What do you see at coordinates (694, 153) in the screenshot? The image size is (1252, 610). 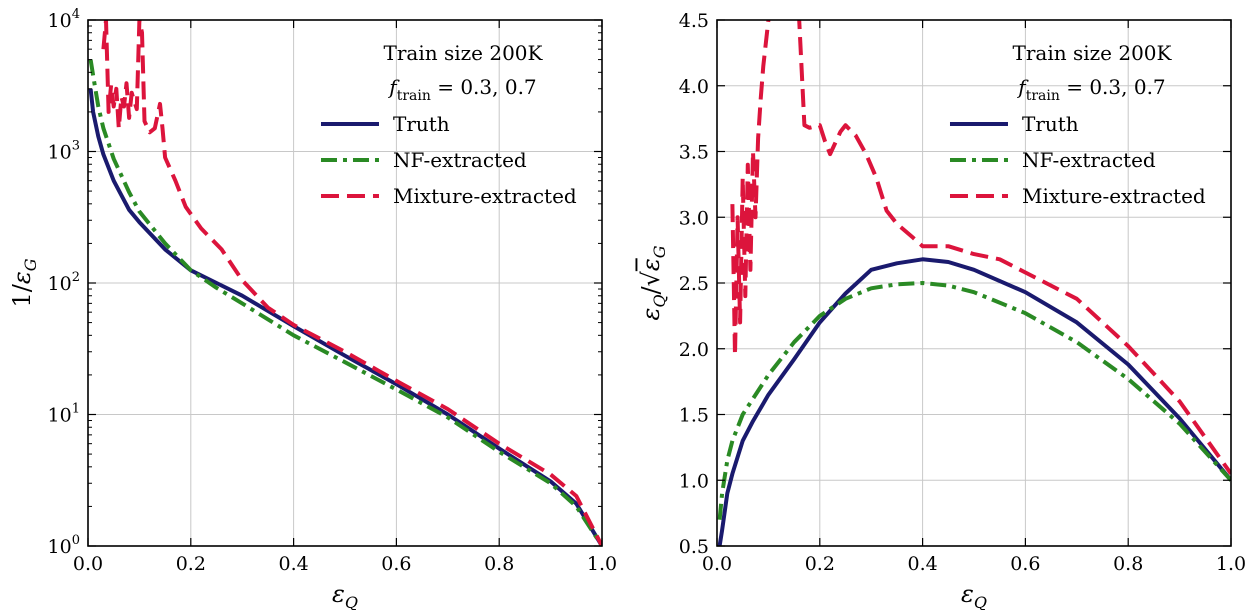 I see `y-tick-label: 3.5` at bounding box center [694, 153].